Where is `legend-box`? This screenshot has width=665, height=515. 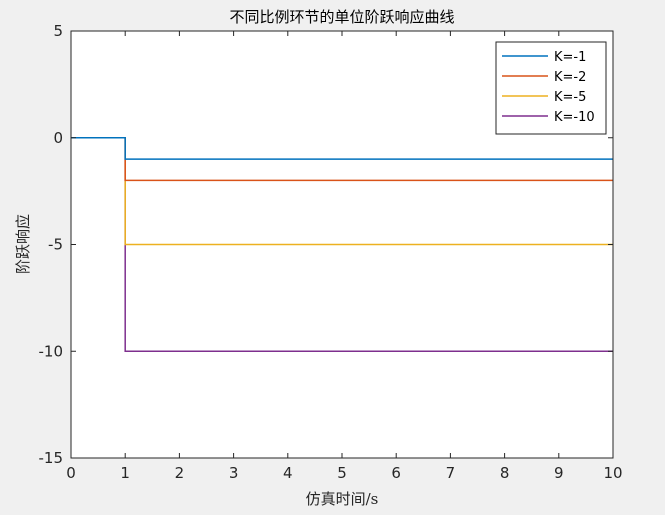 legend-box is located at coordinates (551, 88).